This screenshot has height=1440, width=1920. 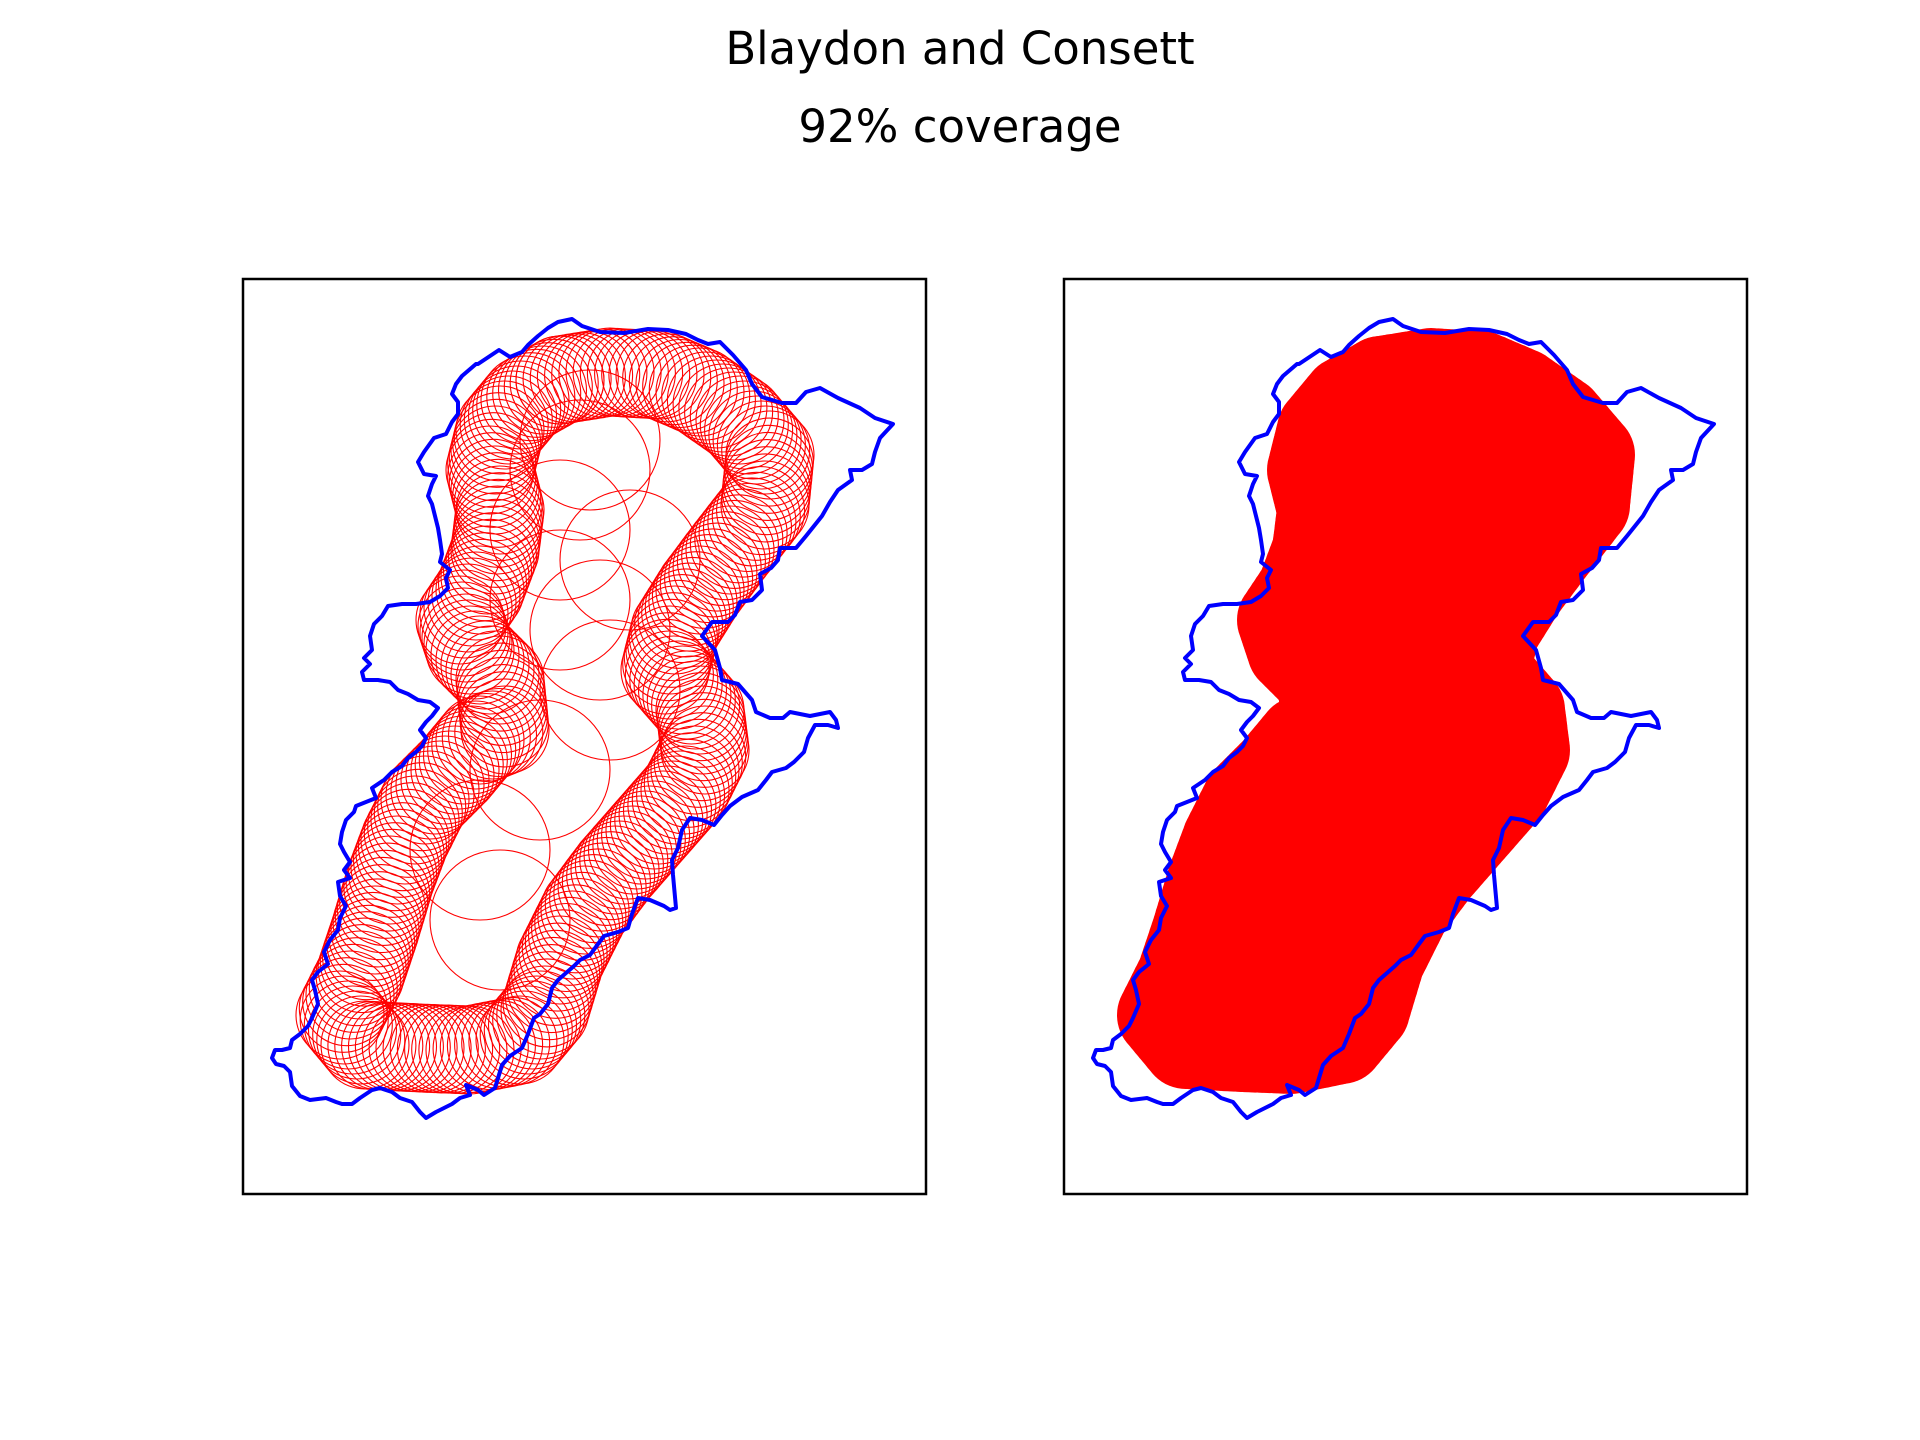 What do you see at coordinates (960, 126) in the screenshot?
I see `coverage-subtitle: 92% coverage` at bounding box center [960, 126].